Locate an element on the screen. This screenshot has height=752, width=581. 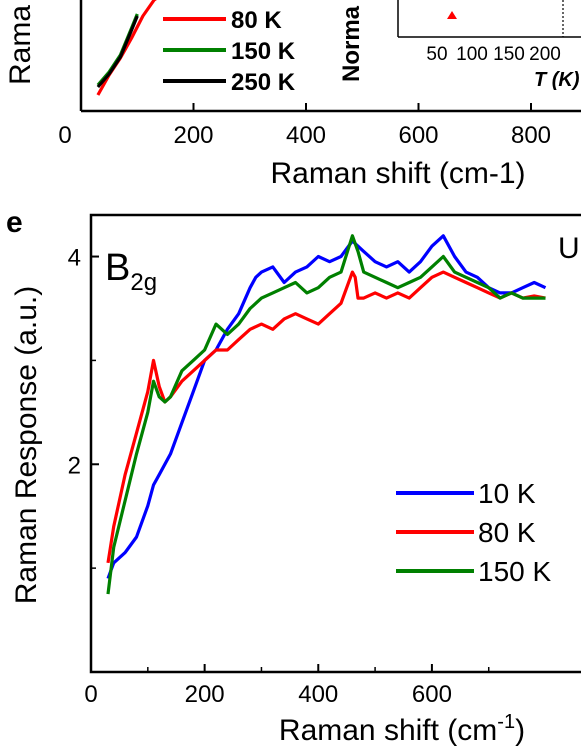
top-x-tick-label: 400 is located at coordinates (306, 135).